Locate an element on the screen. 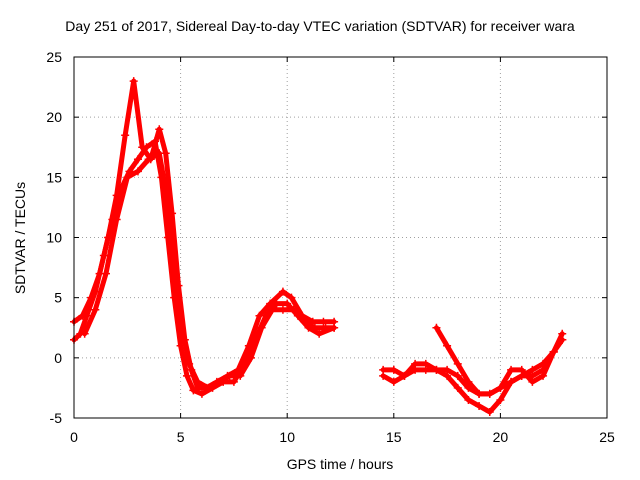 This screenshot has width=640, height=480. data-series-track-f is located at coordinates (499, 360).